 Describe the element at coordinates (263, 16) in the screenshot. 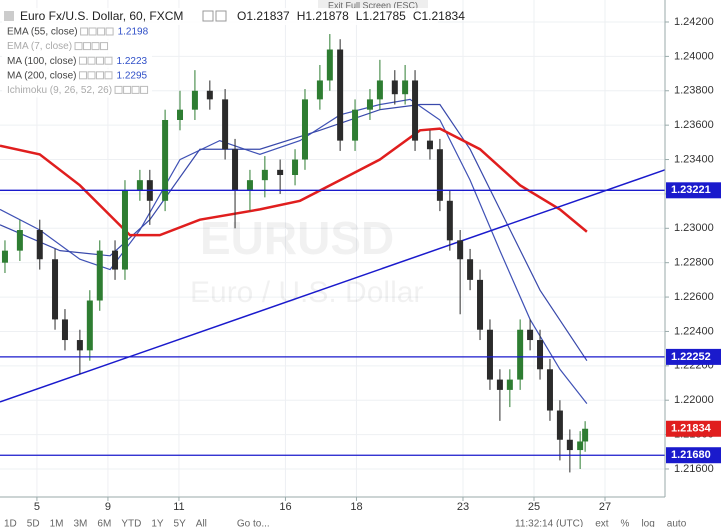

I see `ohlc-value: O1.21837` at that location.